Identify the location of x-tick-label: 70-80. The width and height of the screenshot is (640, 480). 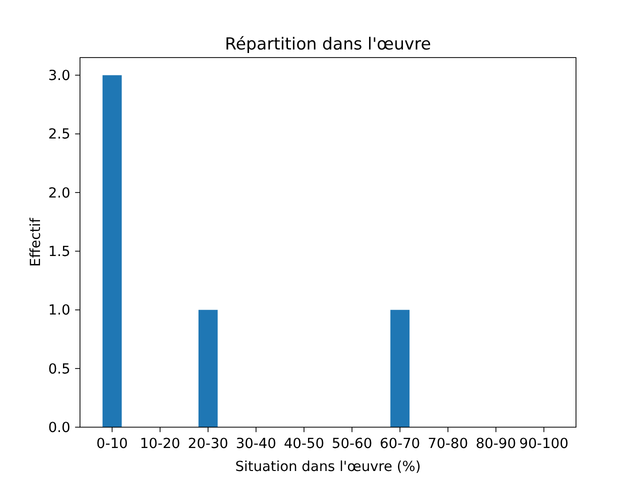
(448, 444).